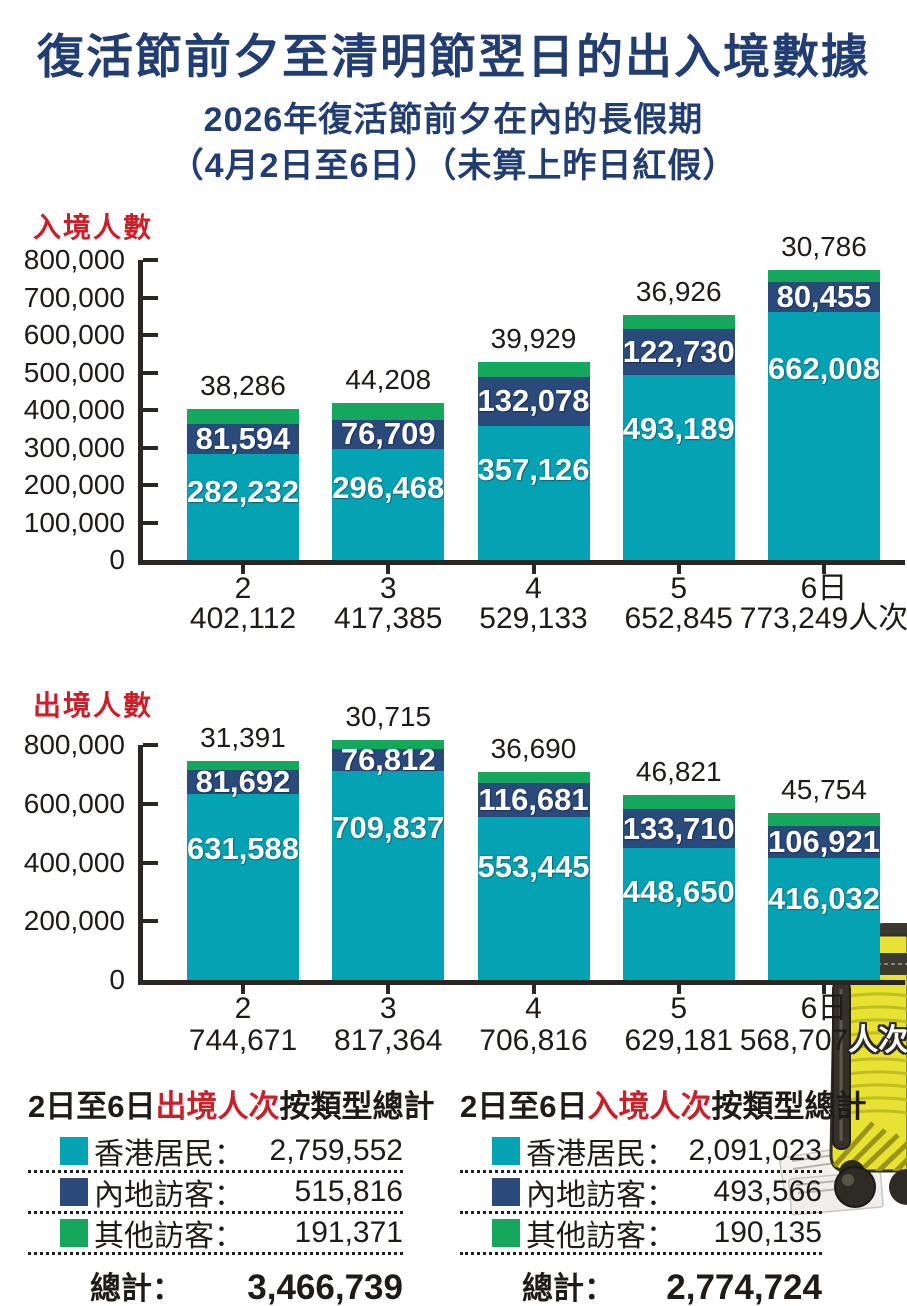  I want to click on arrivals-total-row: 總計： 2,774,724, so click(641, 1284).